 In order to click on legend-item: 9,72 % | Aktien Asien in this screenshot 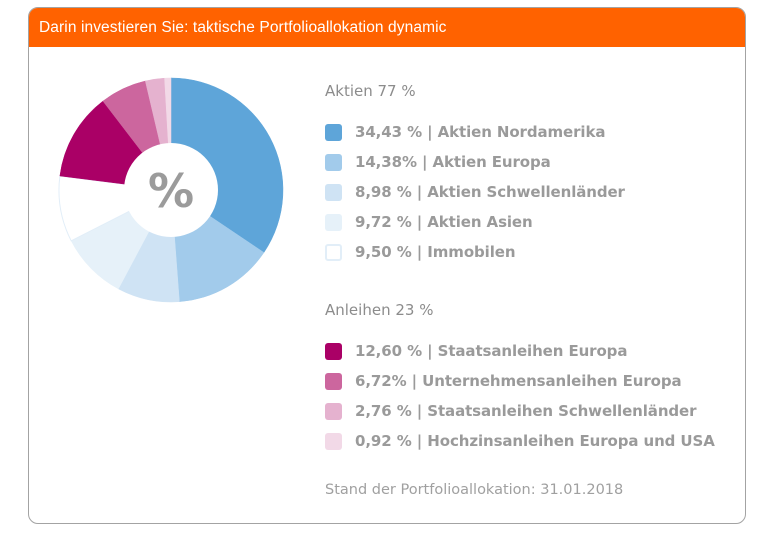, I will do `click(429, 222)`.